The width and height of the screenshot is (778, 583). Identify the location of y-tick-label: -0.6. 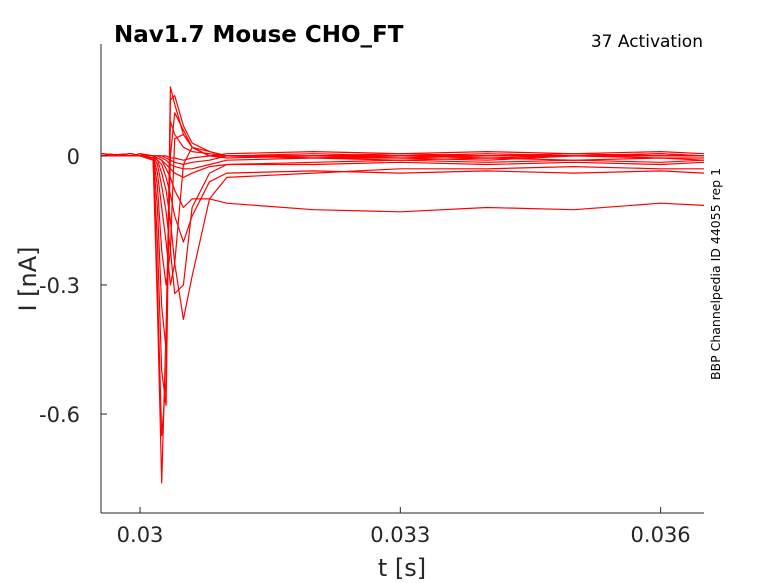
(59, 415).